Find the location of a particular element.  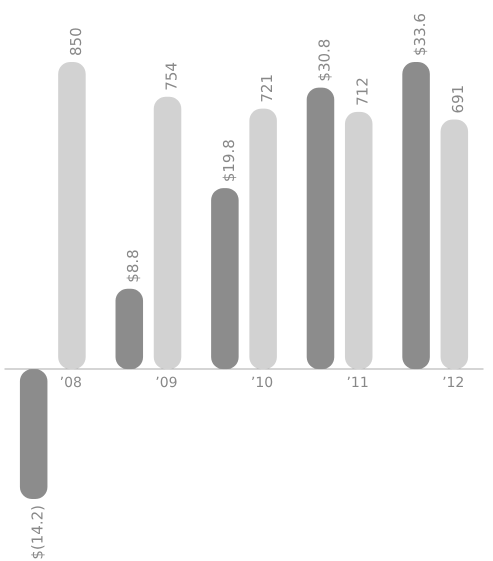

x-tick-label: ’12 is located at coordinates (453, 383).